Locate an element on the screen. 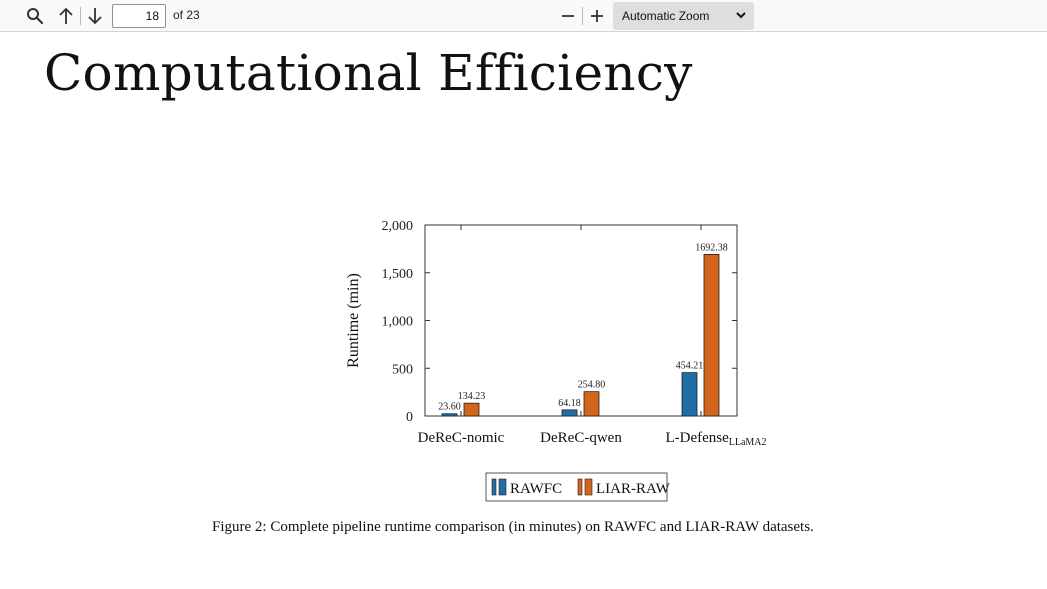 This screenshot has height=589, width=1047. x-tick-label: DeReC-qwen is located at coordinates (581, 438).